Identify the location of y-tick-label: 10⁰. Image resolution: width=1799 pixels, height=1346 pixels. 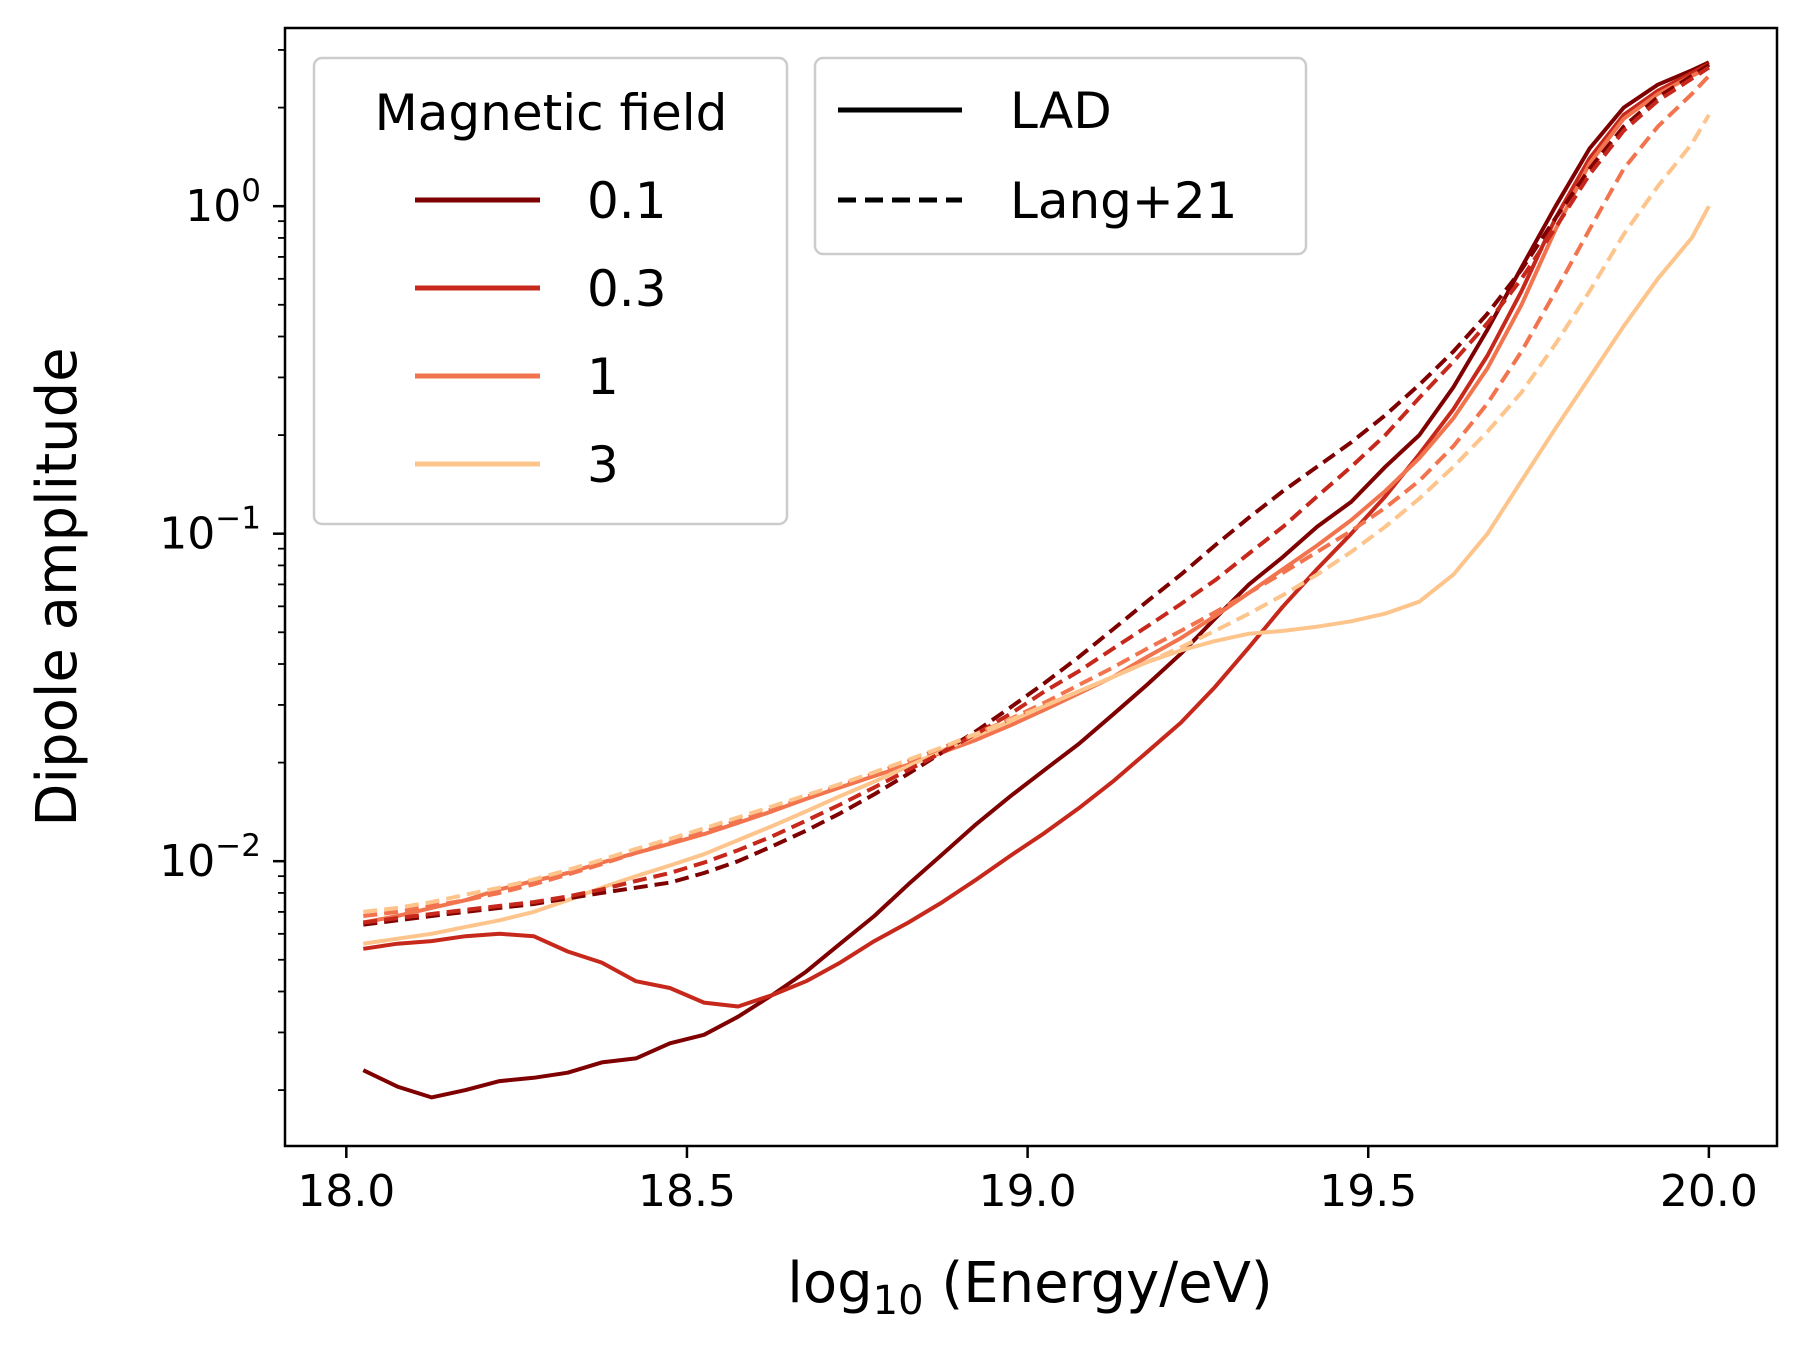
(223, 202).